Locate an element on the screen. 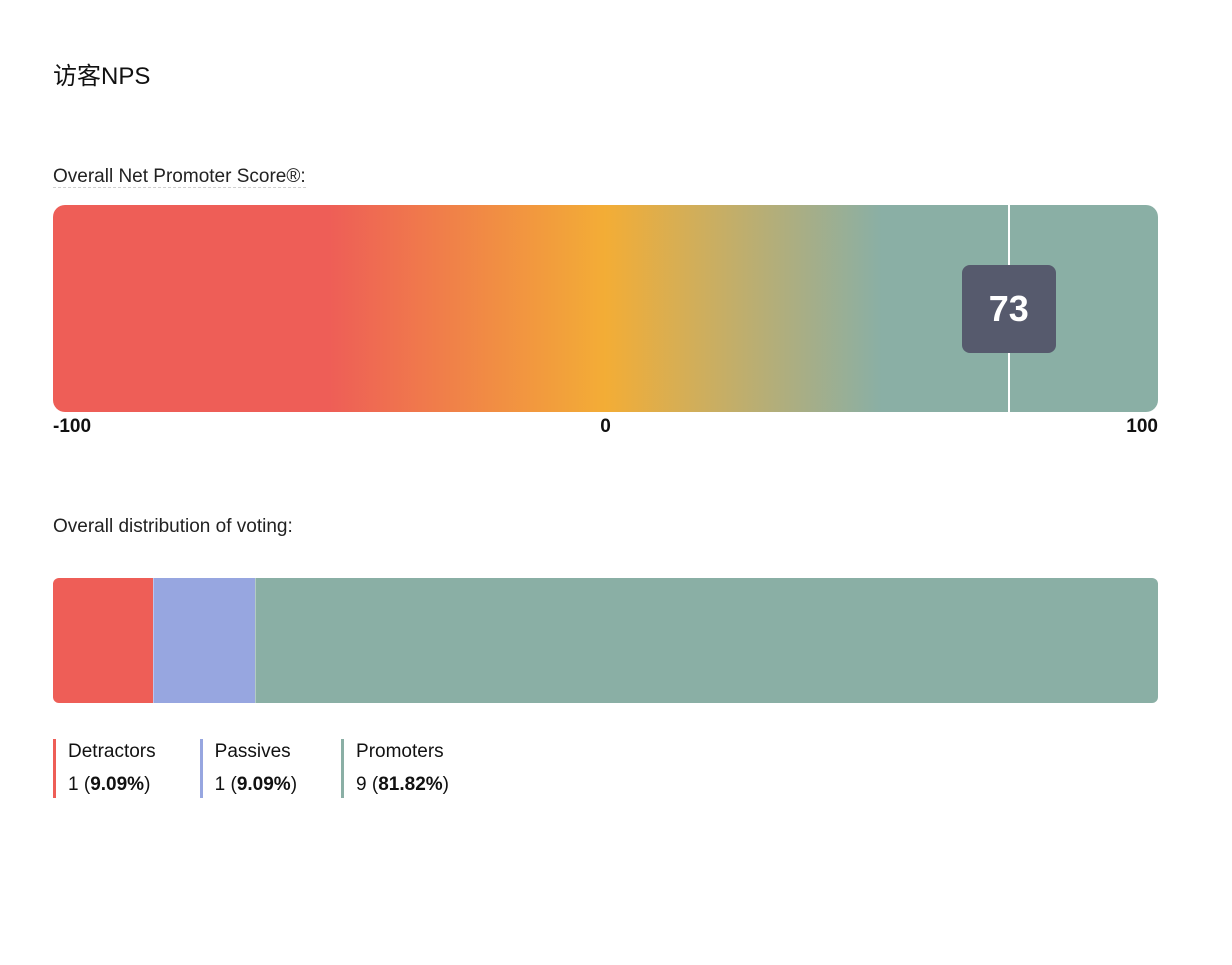  distribution-bar is located at coordinates (605, 640).